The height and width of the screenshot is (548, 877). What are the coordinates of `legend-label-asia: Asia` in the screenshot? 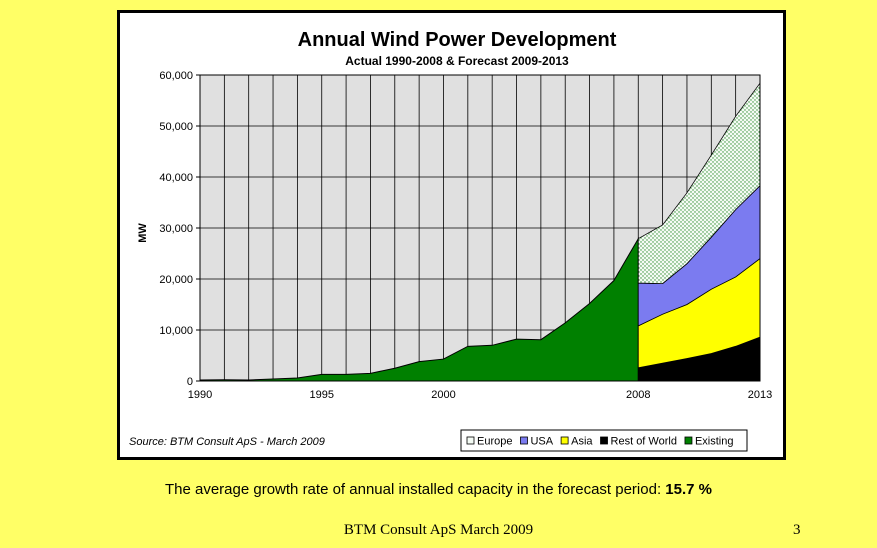 It's located at (582, 442).